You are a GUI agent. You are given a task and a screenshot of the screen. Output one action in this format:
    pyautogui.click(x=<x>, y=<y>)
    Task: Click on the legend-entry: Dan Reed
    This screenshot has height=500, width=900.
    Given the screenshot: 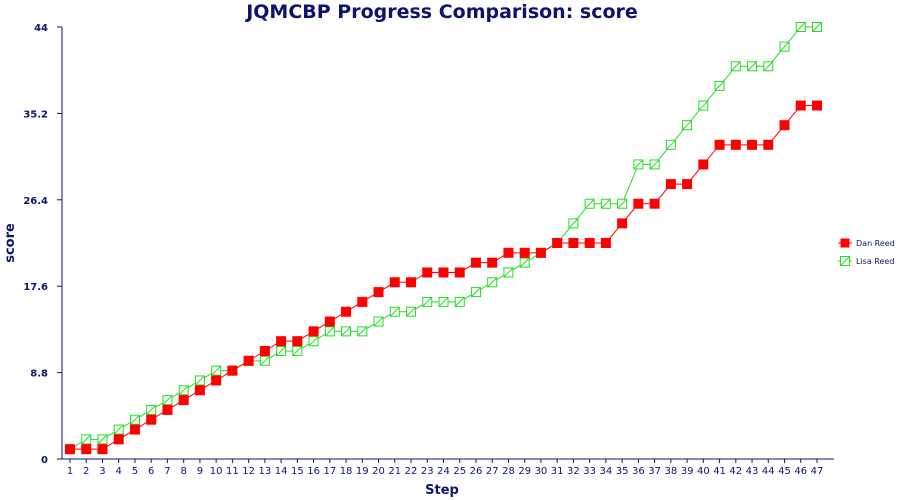 What is the action you would take?
    pyautogui.click(x=866, y=243)
    